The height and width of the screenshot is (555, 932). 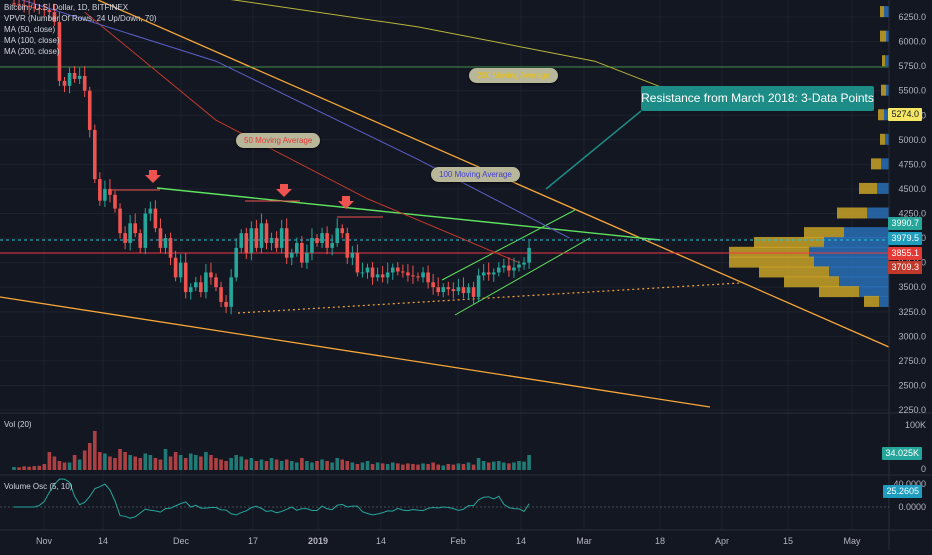 I want to click on ma50-legend: MA (50, close), so click(x=30, y=29).